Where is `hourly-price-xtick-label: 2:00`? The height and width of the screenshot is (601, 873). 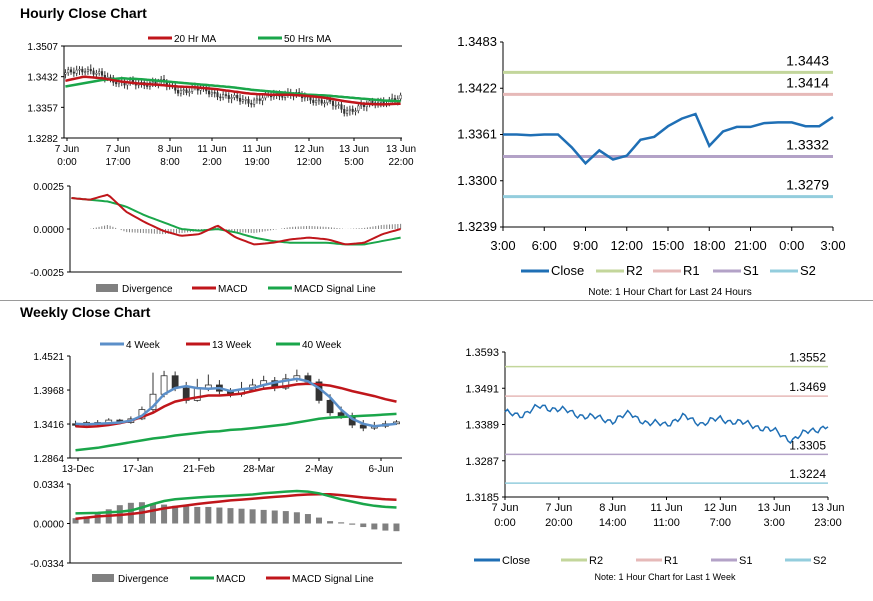 hourly-price-xtick-label: 2:00 is located at coordinates (212, 162).